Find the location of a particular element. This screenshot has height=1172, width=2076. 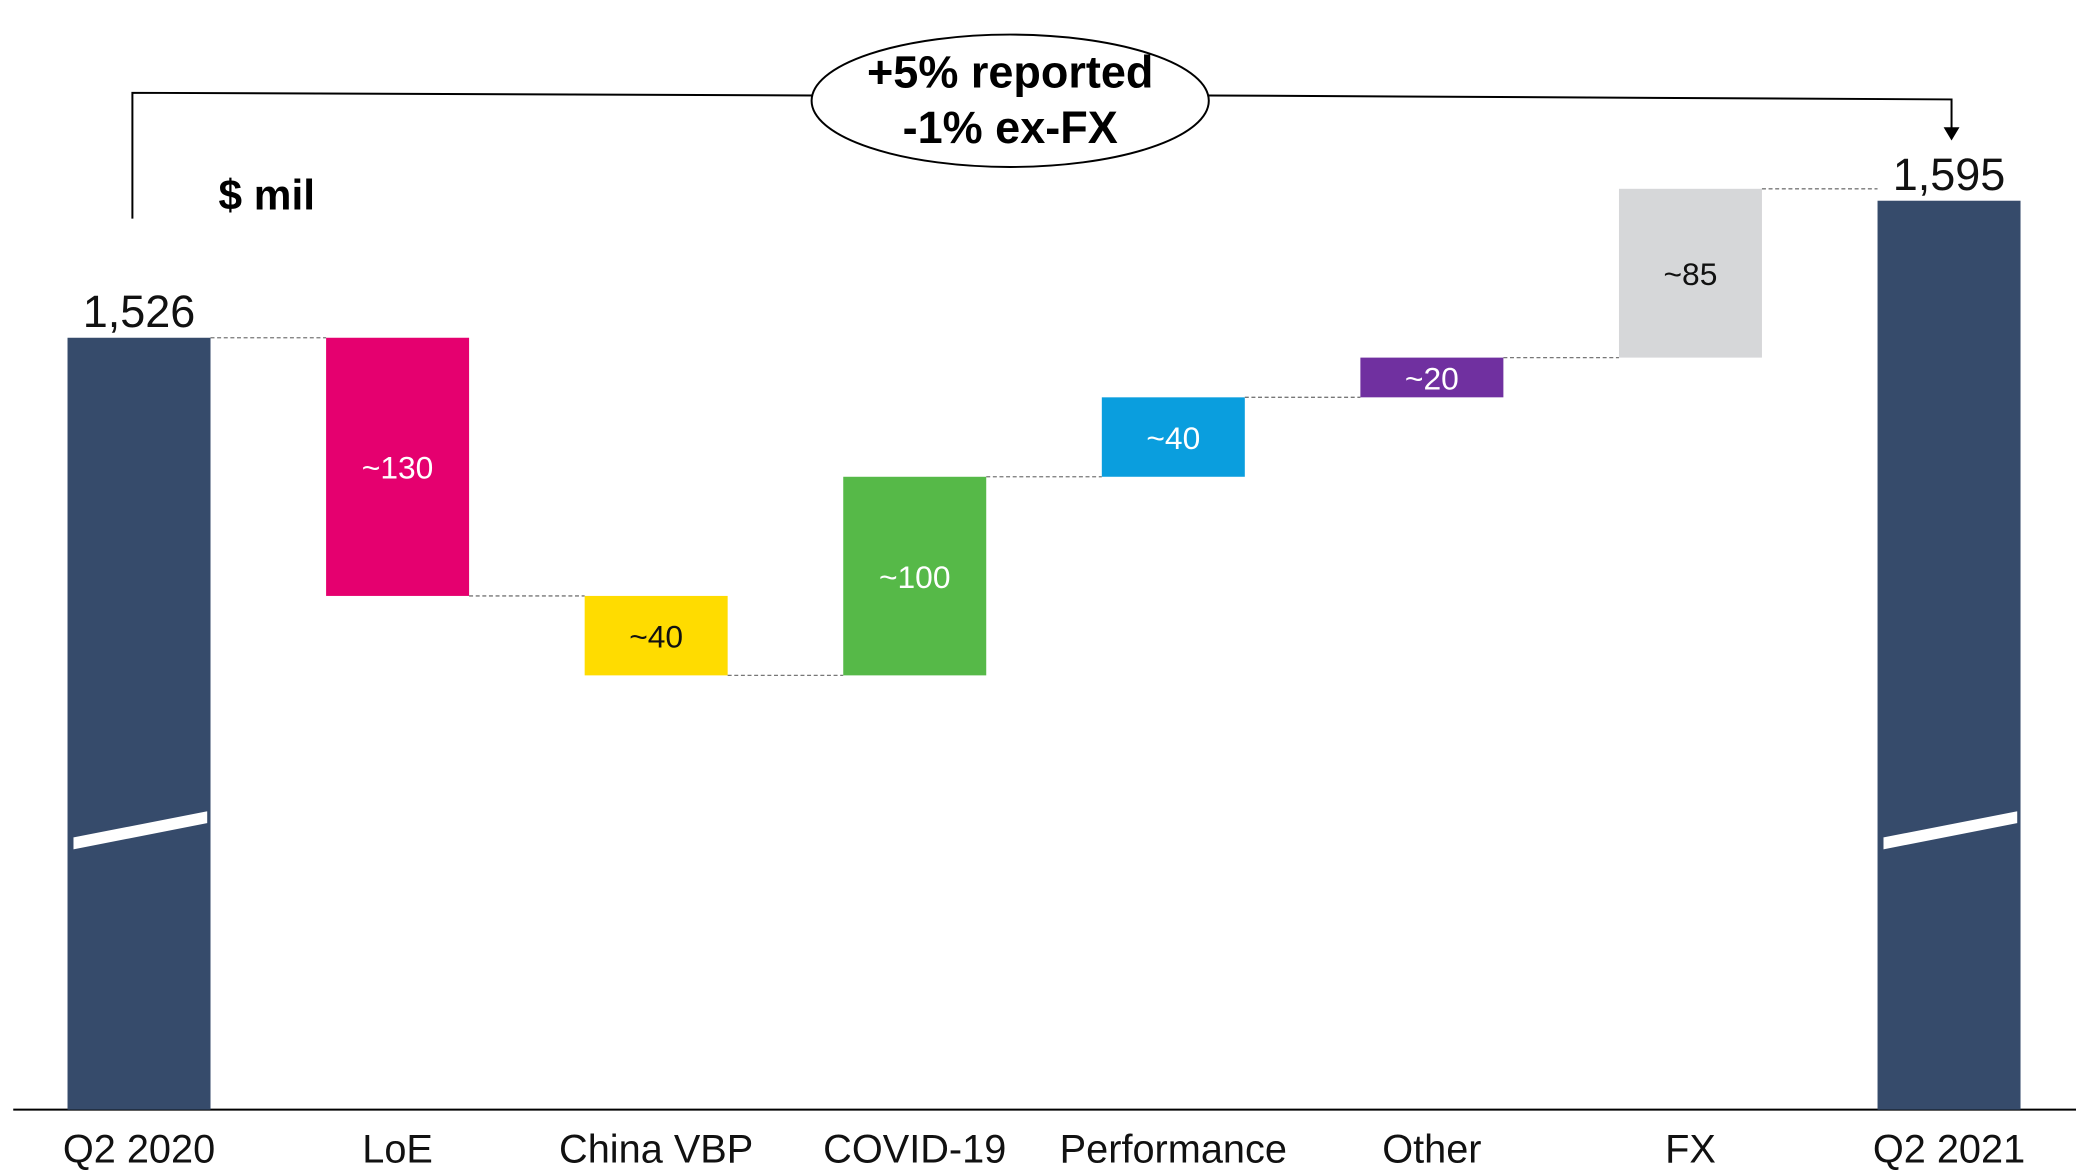

value-label: ~100 is located at coordinates (915, 577).